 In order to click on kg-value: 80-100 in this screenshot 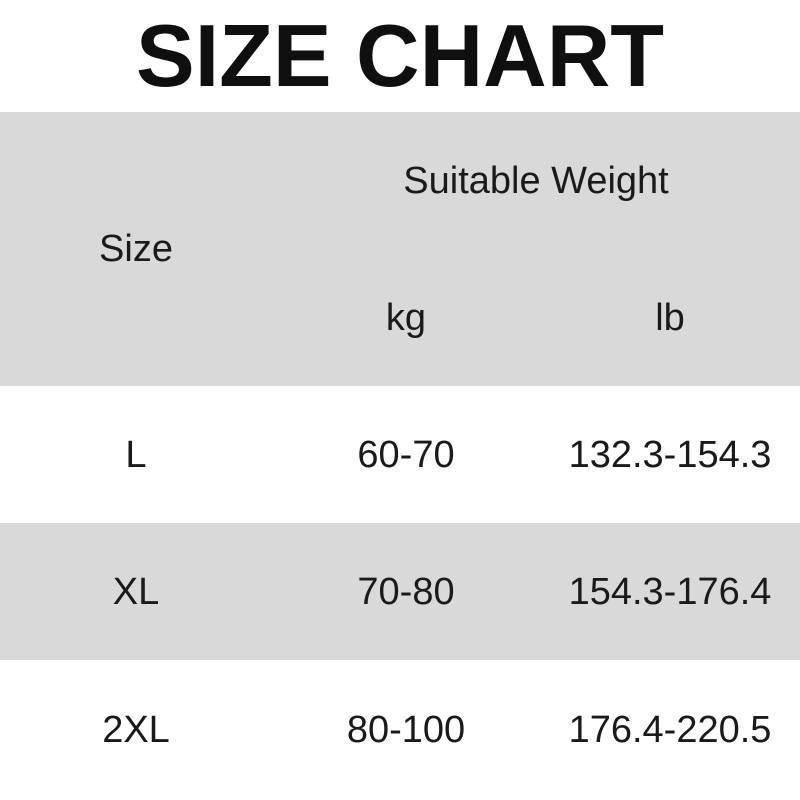, I will do `click(406, 730)`.